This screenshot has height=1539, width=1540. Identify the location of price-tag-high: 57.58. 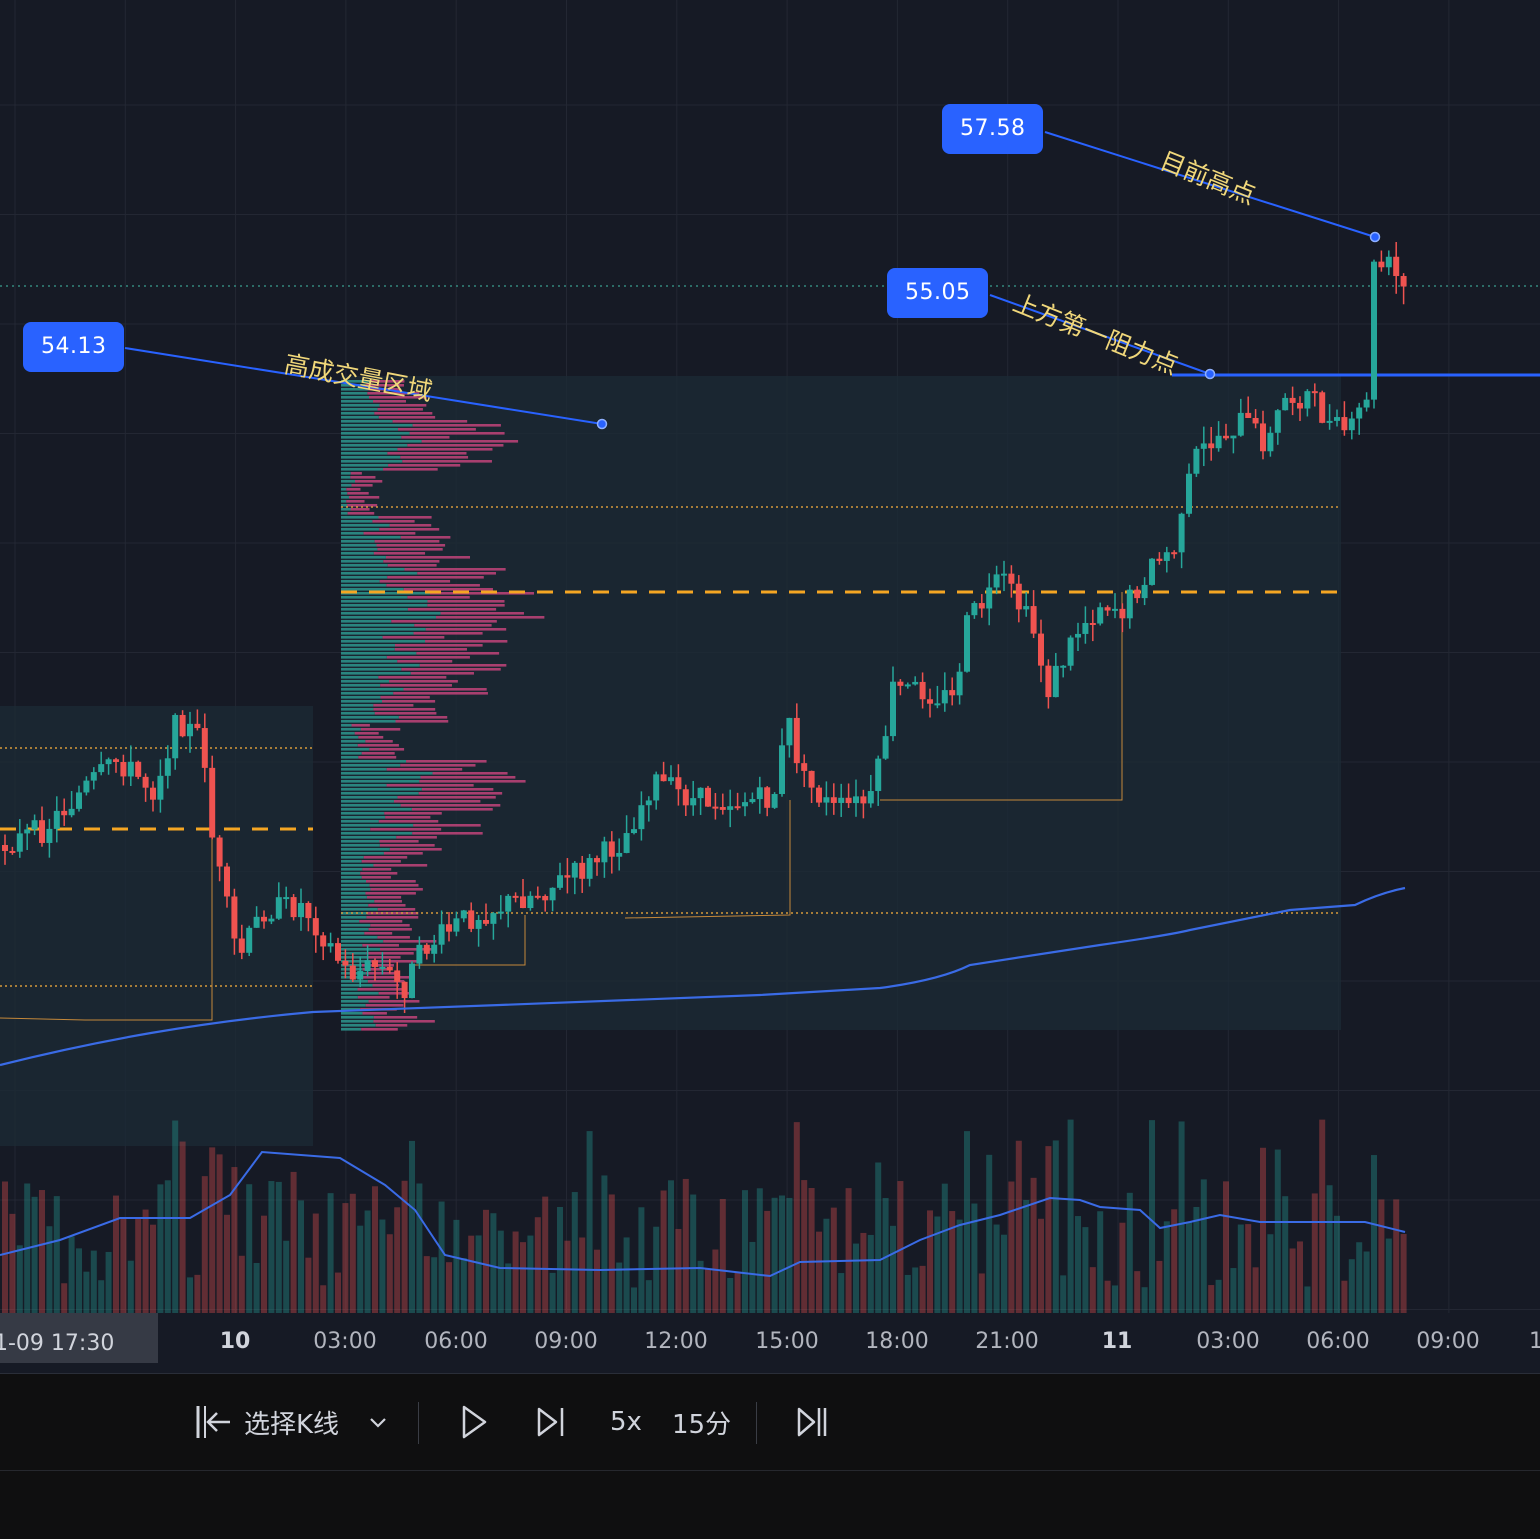
(993, 129).